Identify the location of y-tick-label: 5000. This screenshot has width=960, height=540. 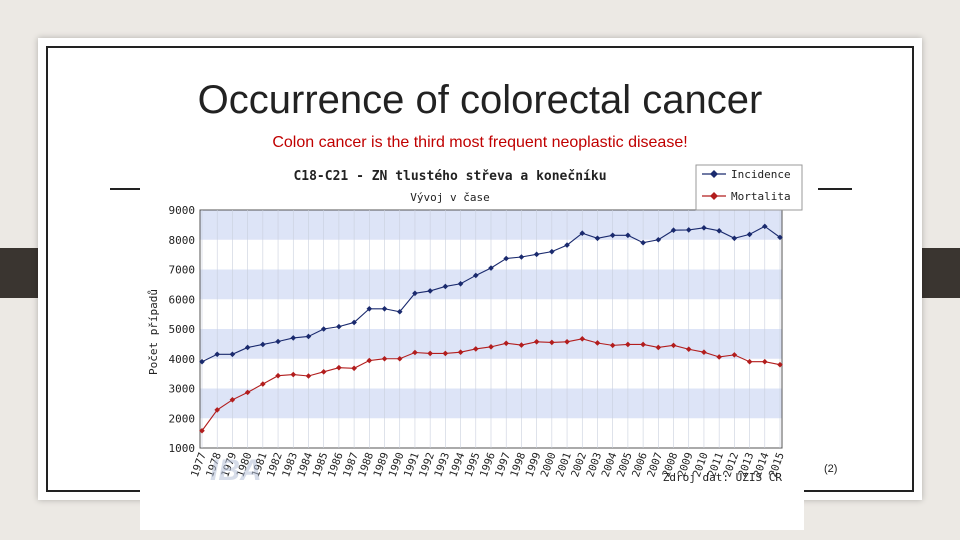
(182, 329).